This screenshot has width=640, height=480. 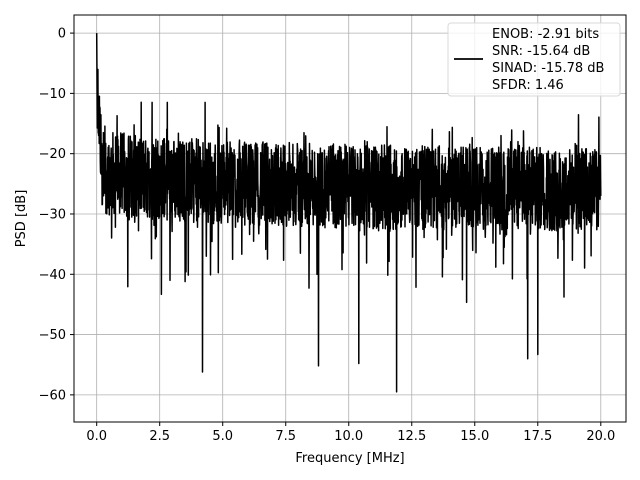 What do you see at coordinates (528, 85) in the screenshot?
I see `legend-sfdr: SFDR: 1.46` at bounding box center [528, 85].